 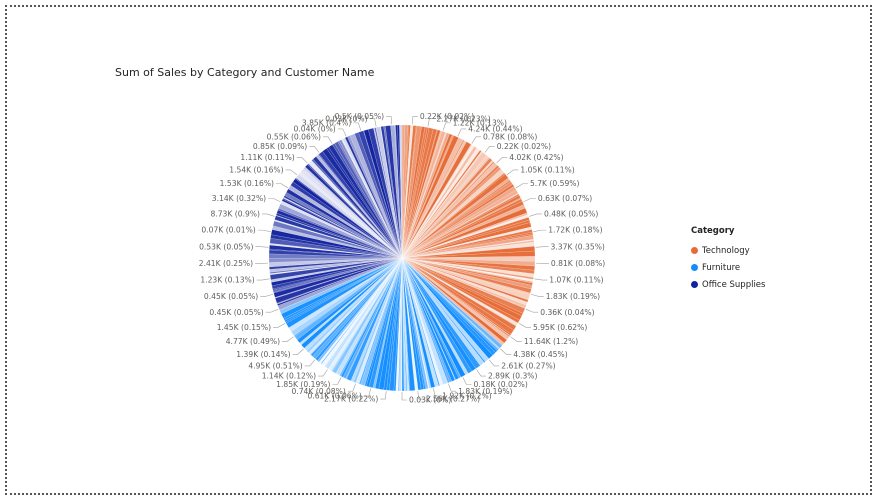 I want to click on data-label: 2.56K (0.27%), so click(x=453, y=399).